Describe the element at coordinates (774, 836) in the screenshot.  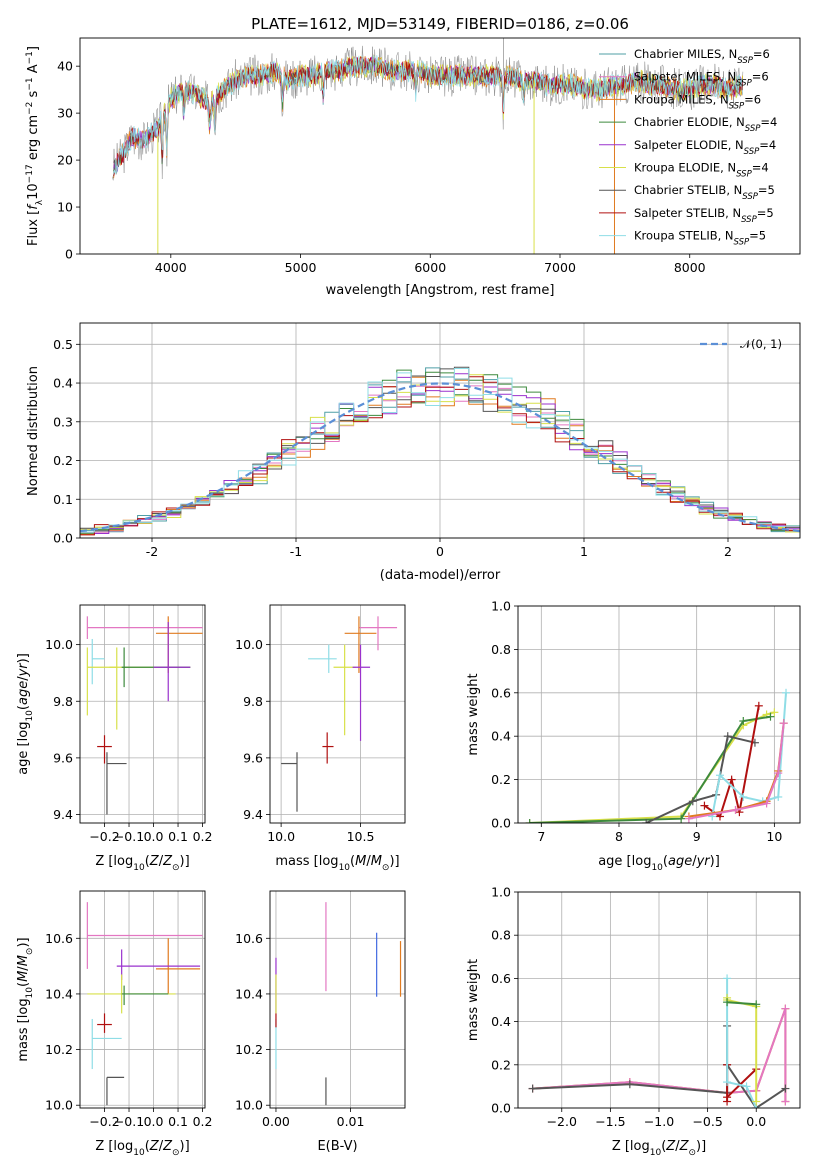
I see `x-tick-label: 10` at that location.